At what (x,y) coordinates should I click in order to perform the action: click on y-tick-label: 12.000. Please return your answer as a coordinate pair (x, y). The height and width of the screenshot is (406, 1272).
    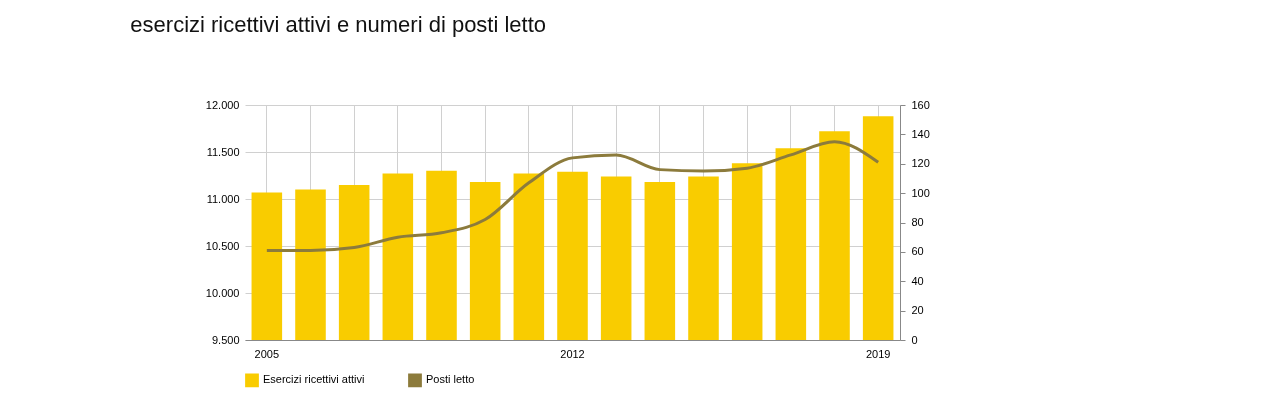
    Looking at the image, I should click on (222, 104).